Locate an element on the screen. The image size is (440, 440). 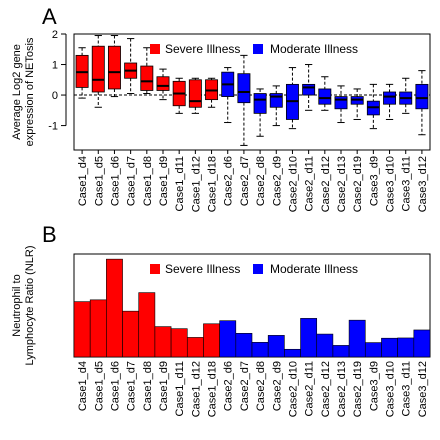
box-Case1_d8 is located at coordinates (147, 71).